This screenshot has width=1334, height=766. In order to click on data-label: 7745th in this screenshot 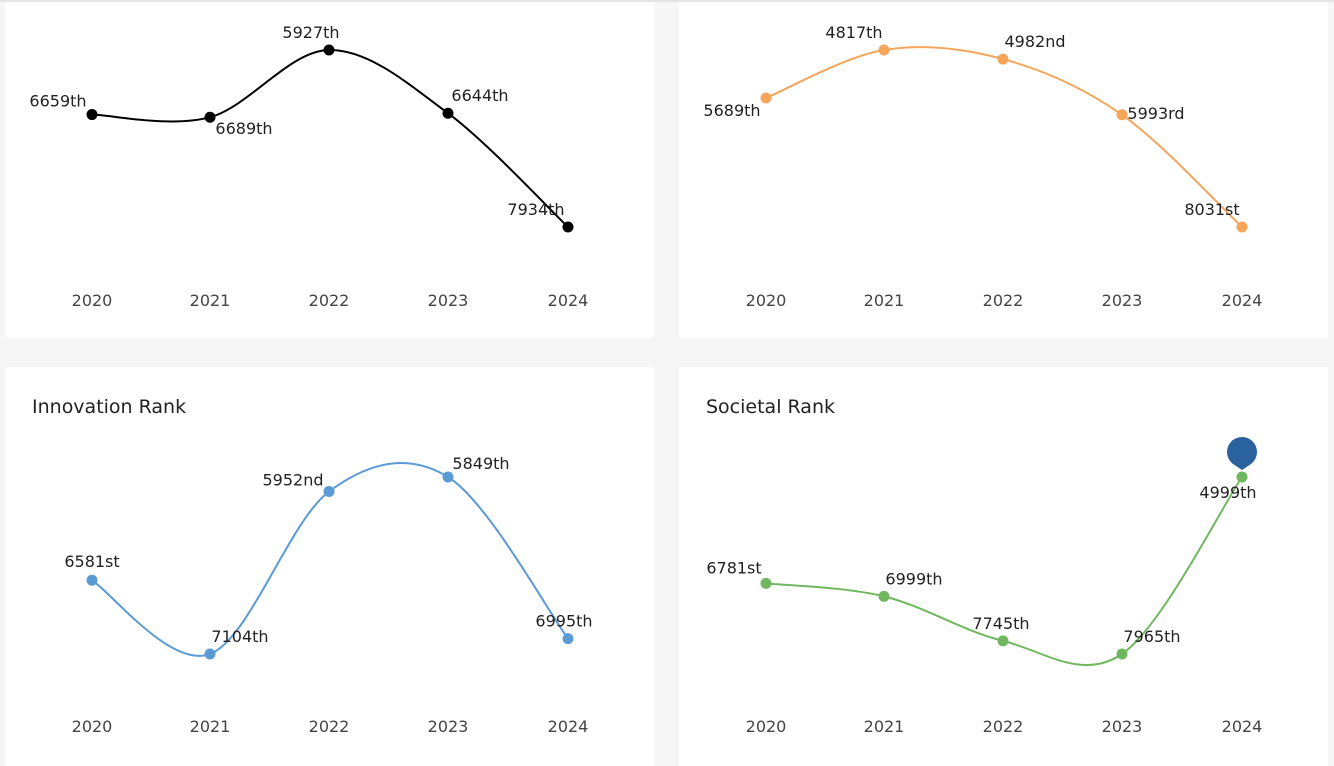, I will do `click(1000, 623)`.